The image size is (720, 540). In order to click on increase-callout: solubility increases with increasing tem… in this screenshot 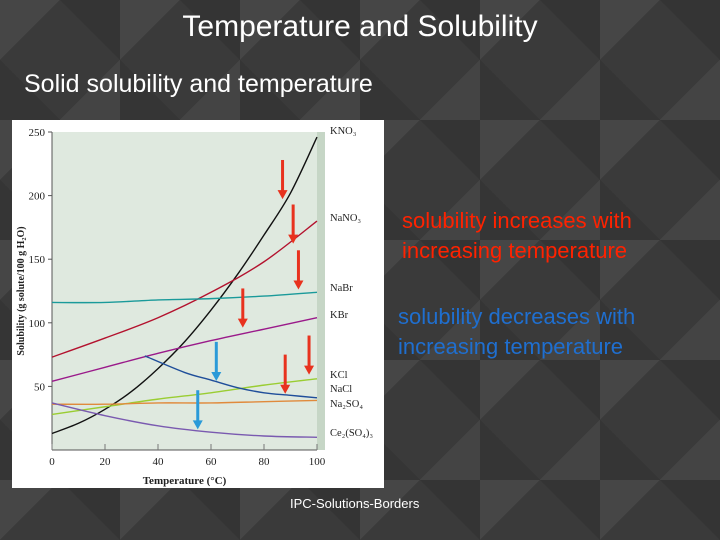, I will do `click(517, 235)`.